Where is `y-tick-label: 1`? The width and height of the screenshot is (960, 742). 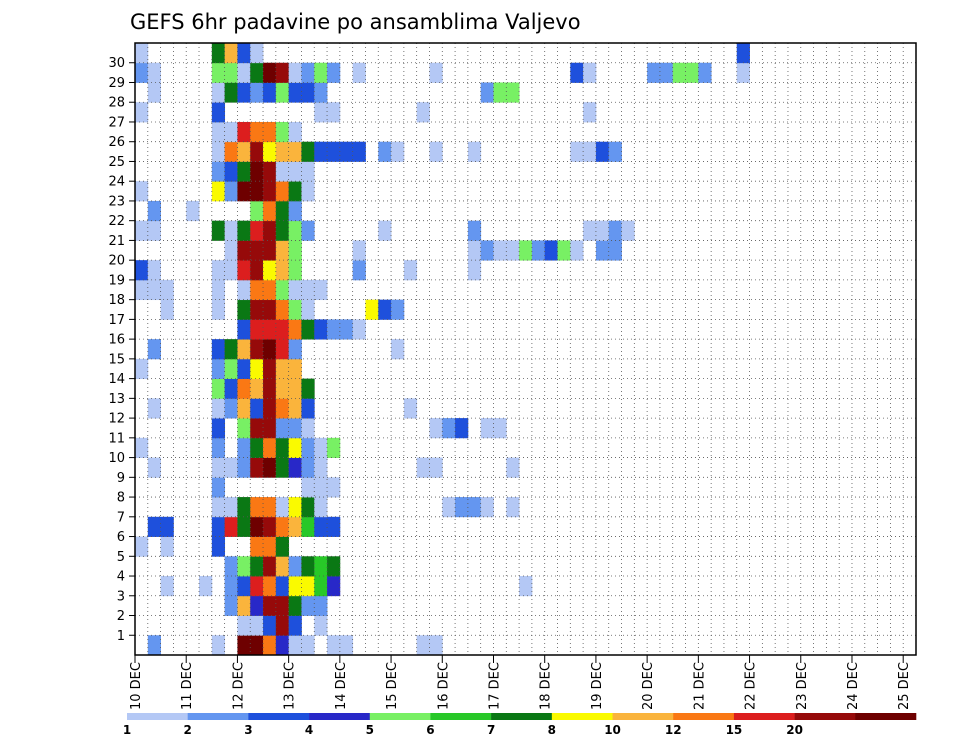
y-tick-label: 1 is located at coordinates (121, 636).